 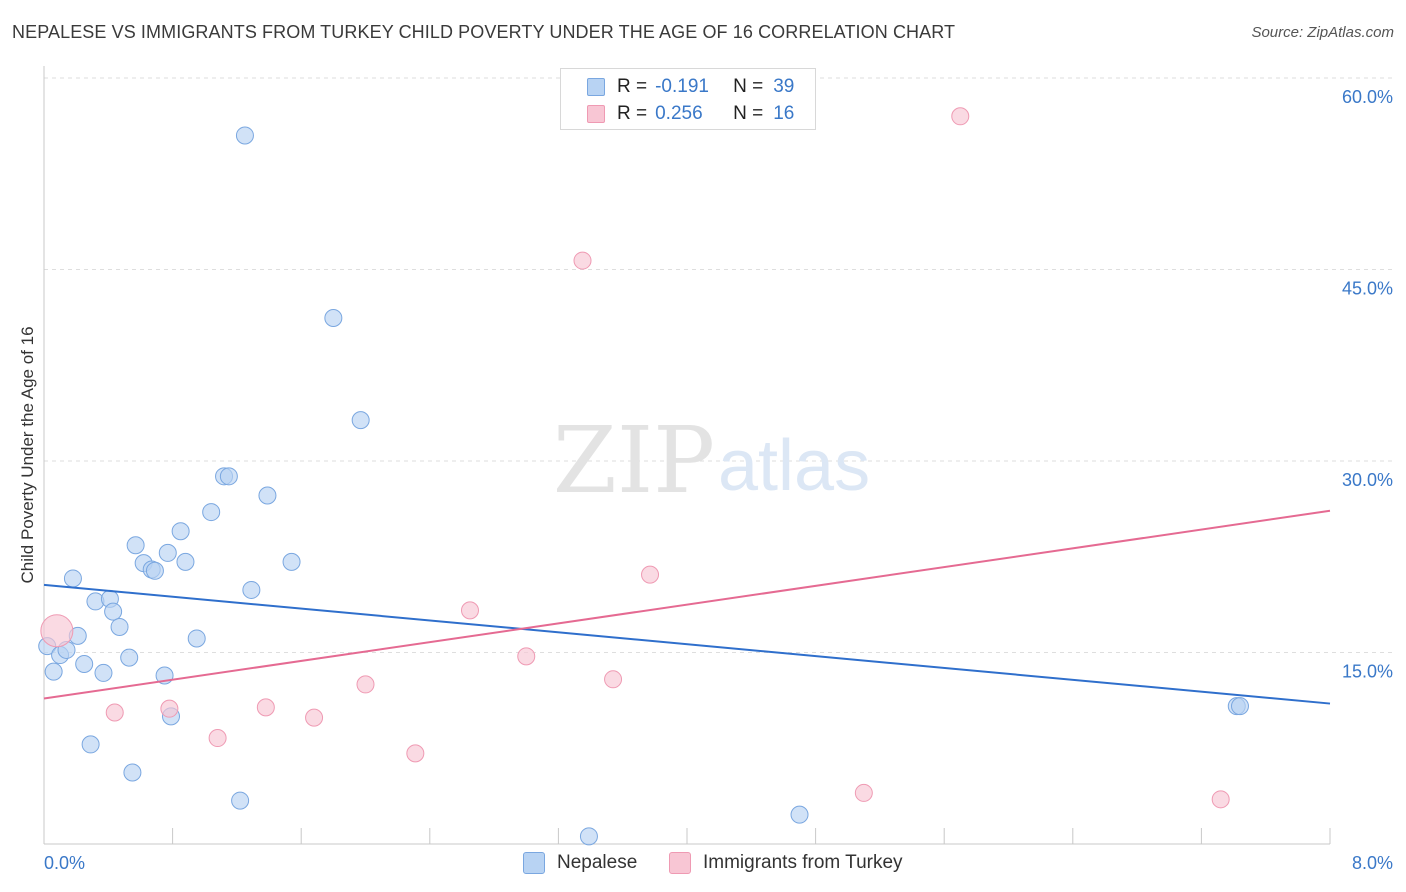 I want to click on x-tick-label: 8.0%, so click(x=1372, y=863).